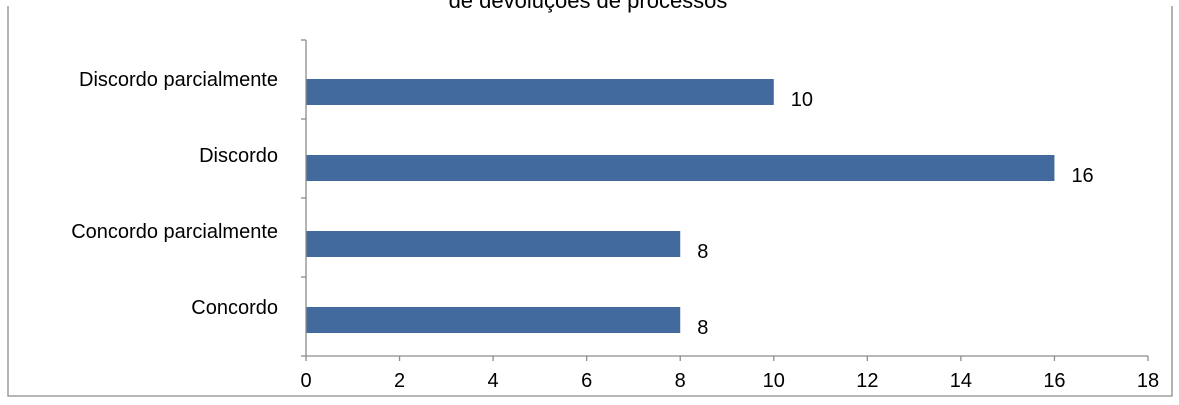 The image size is (1179, 405). I want to click on x-tick-label: 10, so click(774, 381).